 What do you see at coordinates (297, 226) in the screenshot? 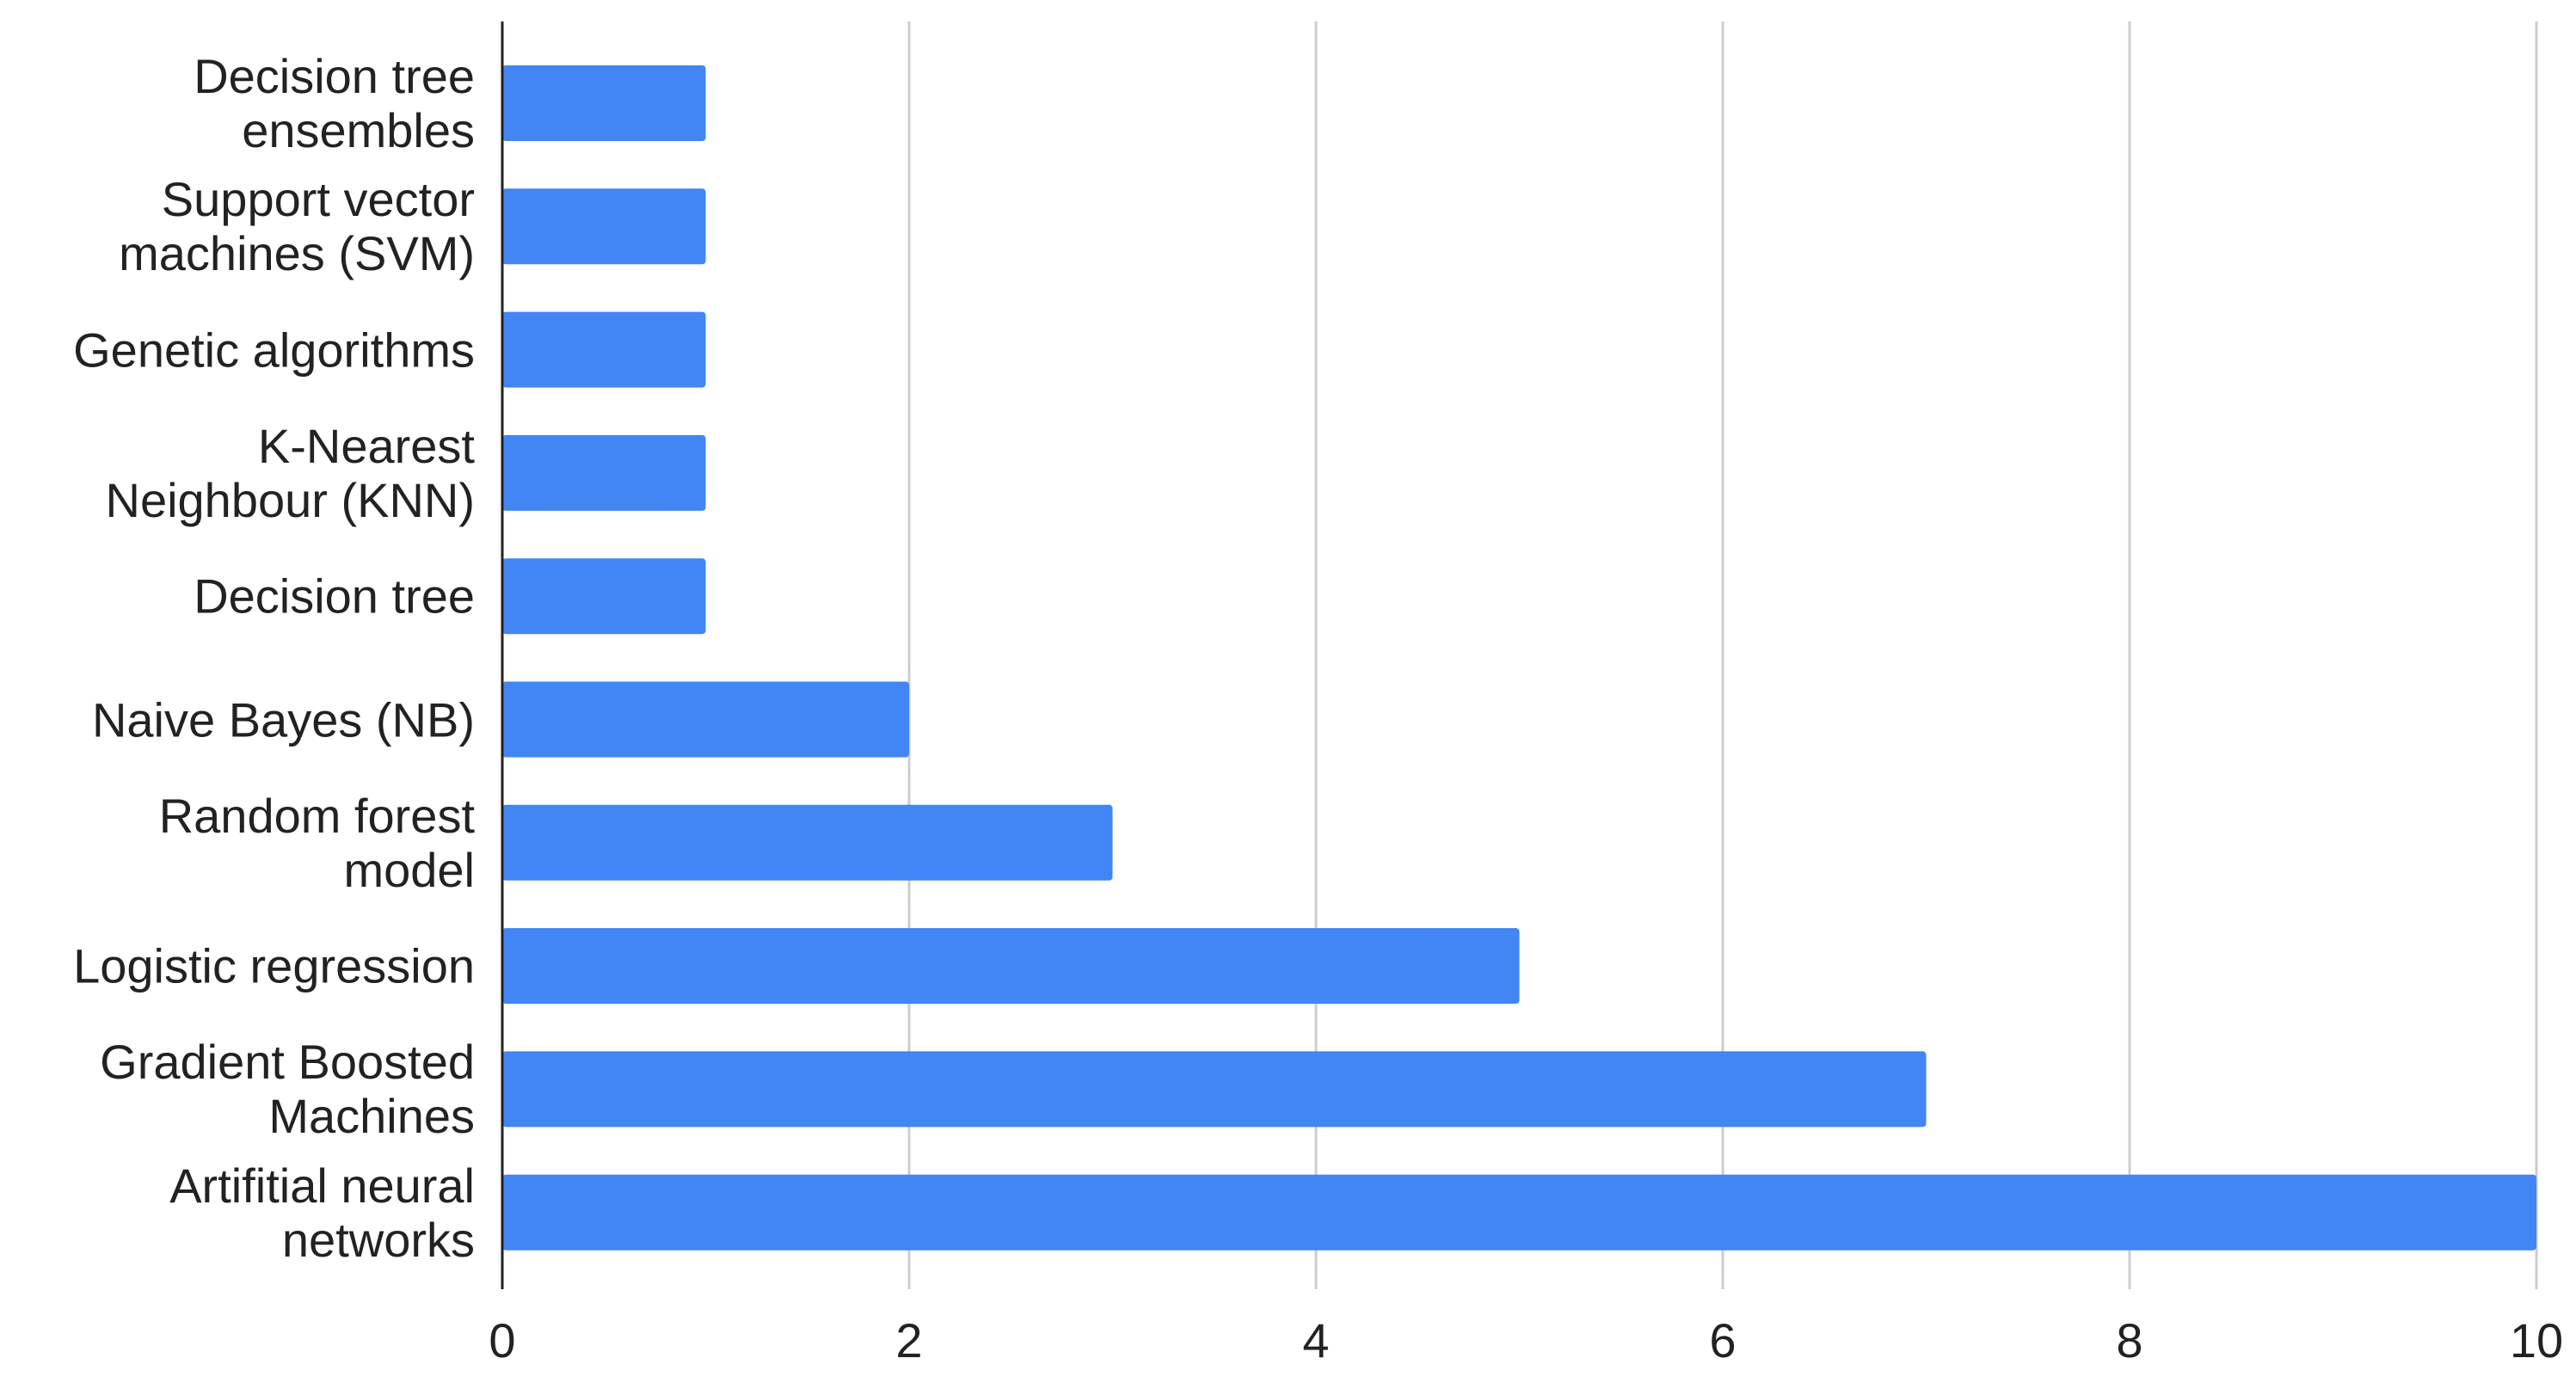
I see `y-tick-label: Support vector machines (SVM)` at bounding box center [297, 226].